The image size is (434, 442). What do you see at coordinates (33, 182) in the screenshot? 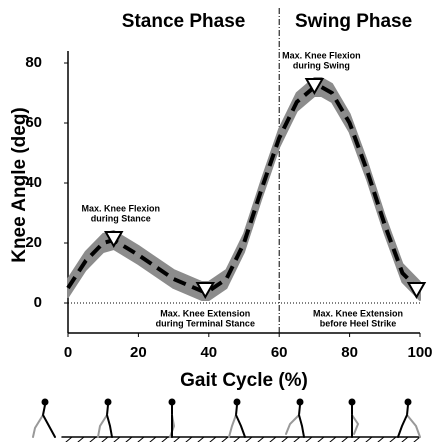
I see `y-tick-label: 40` at bounding box center [33, 182].